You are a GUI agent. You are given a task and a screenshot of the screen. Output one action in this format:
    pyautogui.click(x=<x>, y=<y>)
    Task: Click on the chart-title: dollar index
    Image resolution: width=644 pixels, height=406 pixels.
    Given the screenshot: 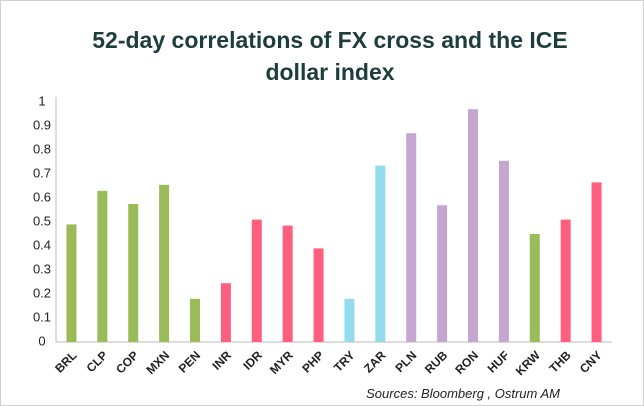 What is the action you would take?
    pyautogui.click(x=329, y=72)
    